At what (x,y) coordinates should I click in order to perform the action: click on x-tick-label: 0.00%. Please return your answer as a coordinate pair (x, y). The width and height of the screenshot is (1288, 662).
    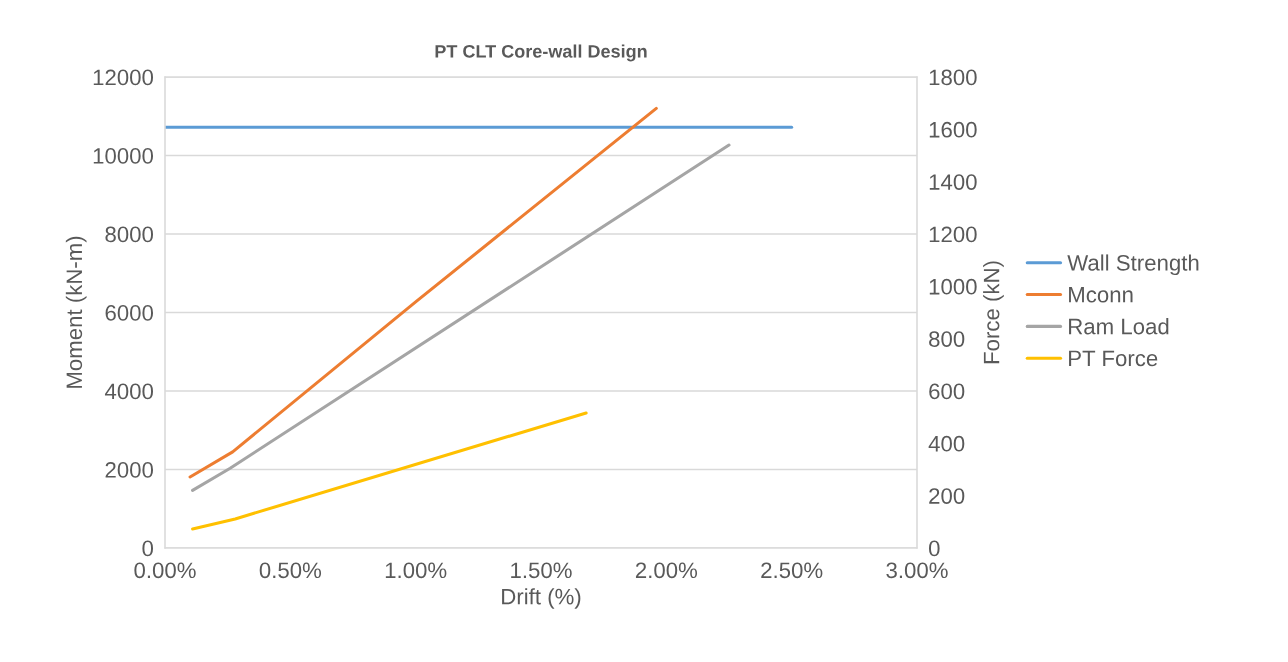
    Looking at the image, I should click on (165, 570).